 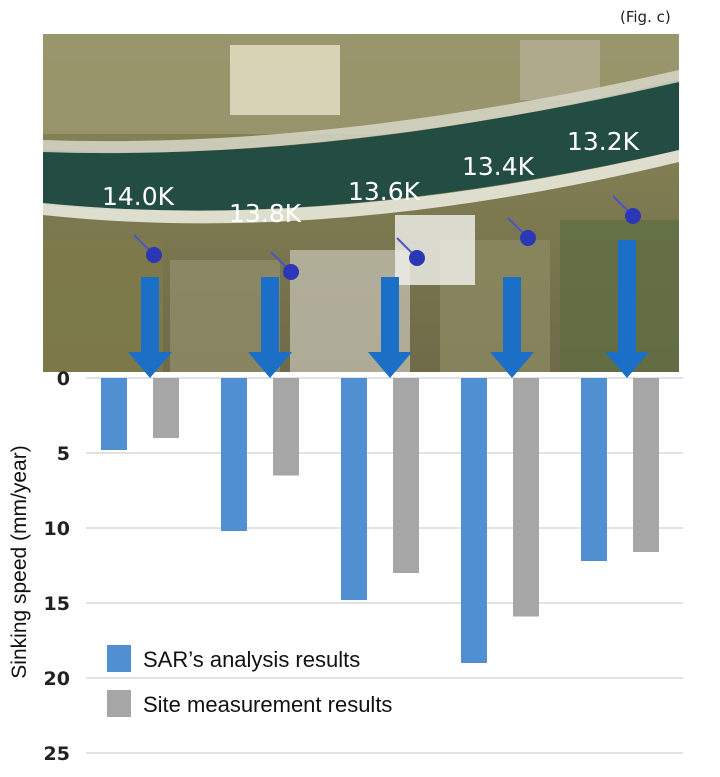 I want to click on km-label: 13.8K, so click(x=265, y=213).